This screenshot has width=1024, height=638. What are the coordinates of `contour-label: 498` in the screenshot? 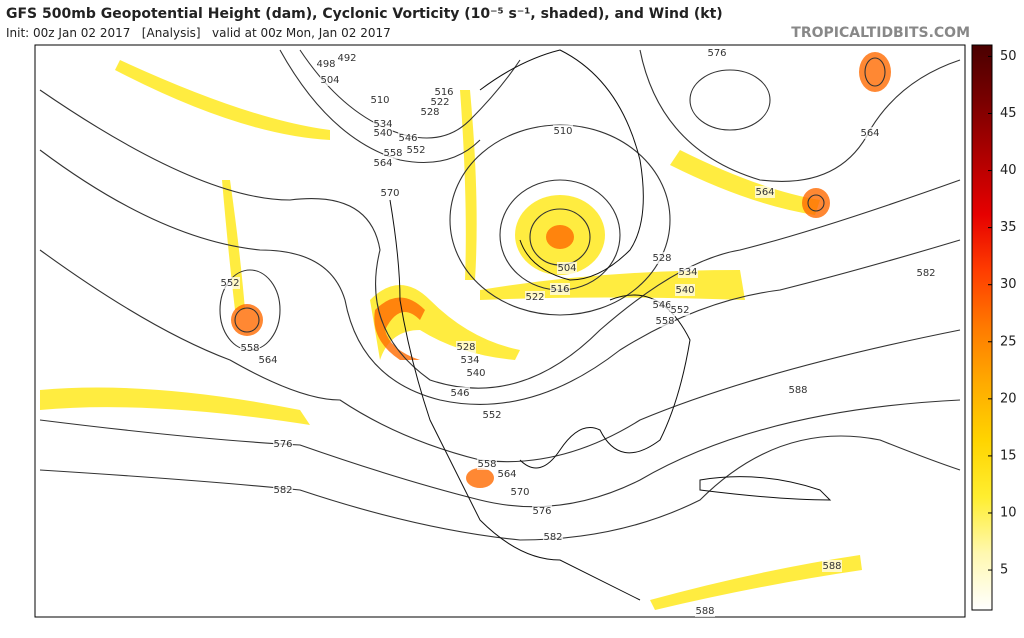 It's located at (325, 64).